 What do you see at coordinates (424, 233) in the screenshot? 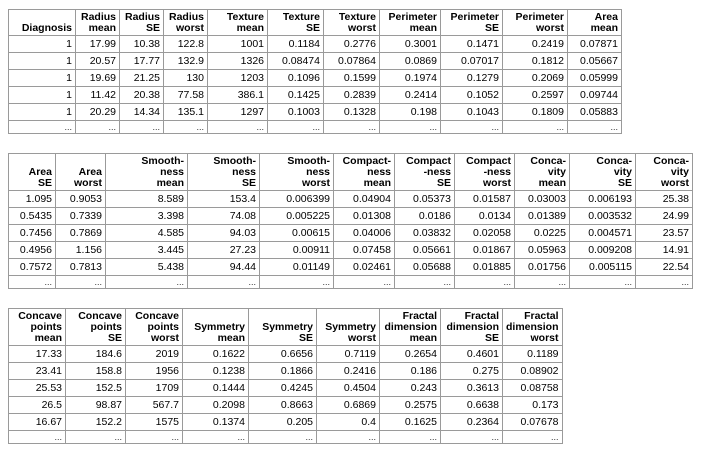
I see `table-cell: 0.03832` at bounding box center [424, 233].